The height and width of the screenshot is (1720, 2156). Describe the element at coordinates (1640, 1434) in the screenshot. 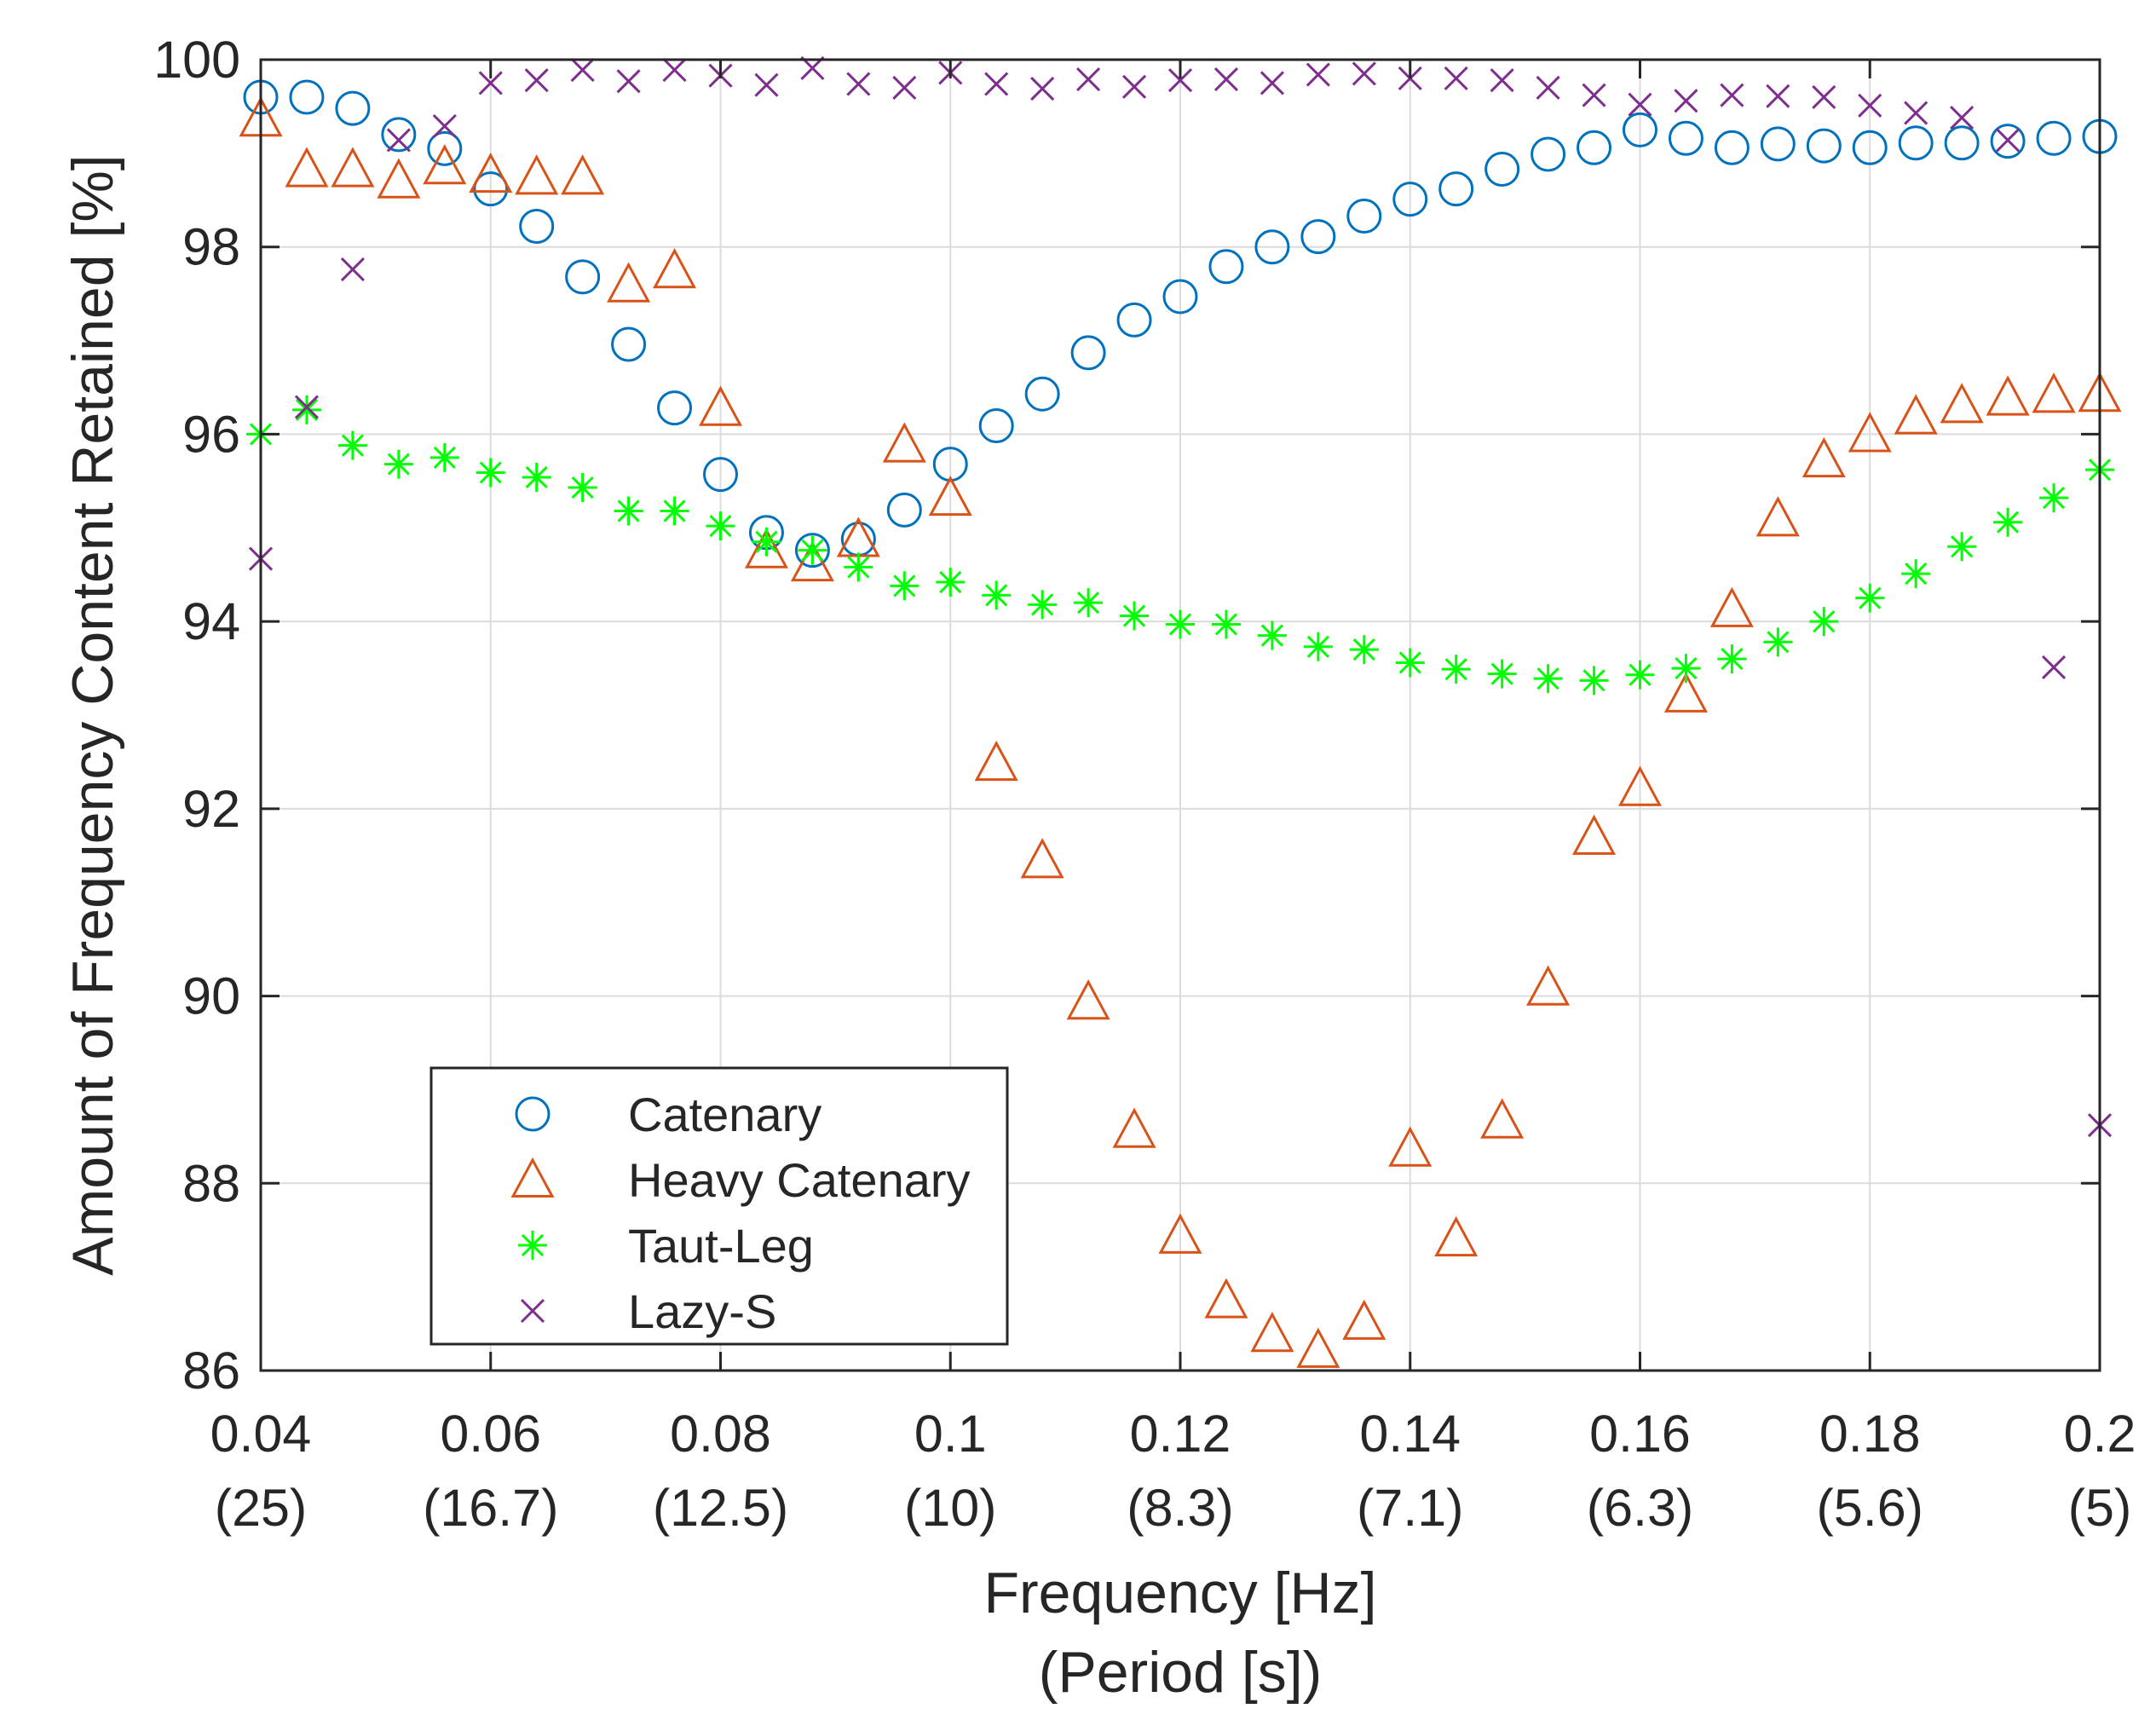

I see `x-tick-label: 0.16` at that location.